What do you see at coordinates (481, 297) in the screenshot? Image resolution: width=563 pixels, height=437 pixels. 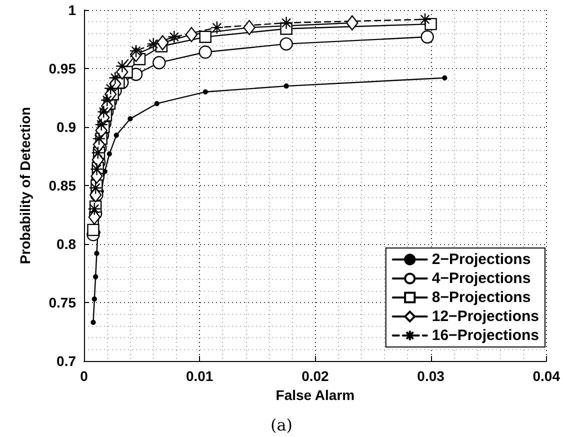 I see `legend-label: 8−Projections` at bounding box center [481, 297].